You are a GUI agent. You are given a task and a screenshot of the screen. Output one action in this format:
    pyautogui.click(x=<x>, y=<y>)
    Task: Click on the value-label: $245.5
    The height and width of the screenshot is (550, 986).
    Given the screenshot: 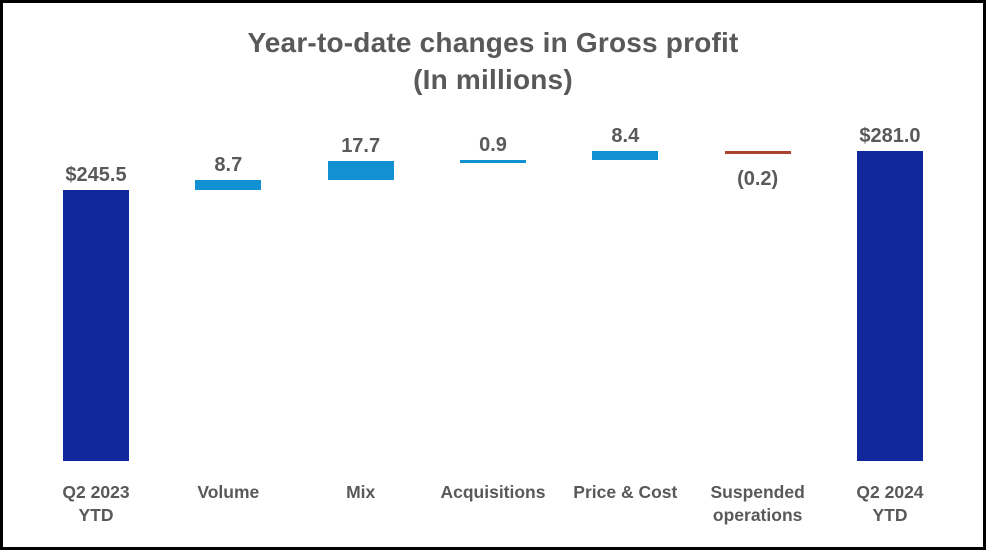 What is the action you would take?
    pyautogui.click(x=96, y=175)
    